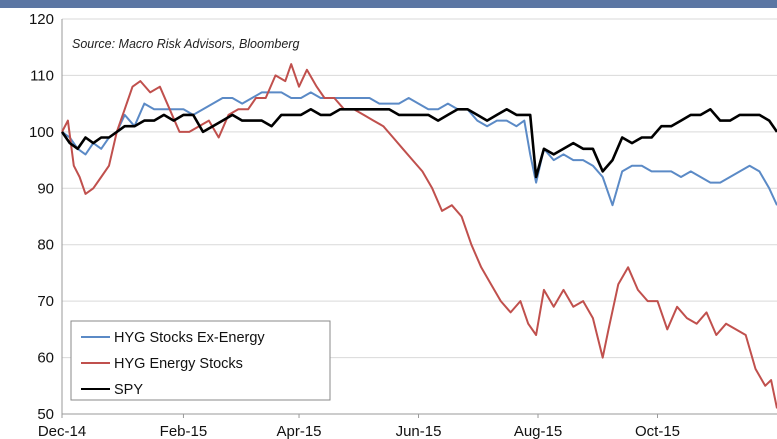 The height and width of the screenshot is (439, 777). I want to click on y-tick-label: 100, so click(41, 132).